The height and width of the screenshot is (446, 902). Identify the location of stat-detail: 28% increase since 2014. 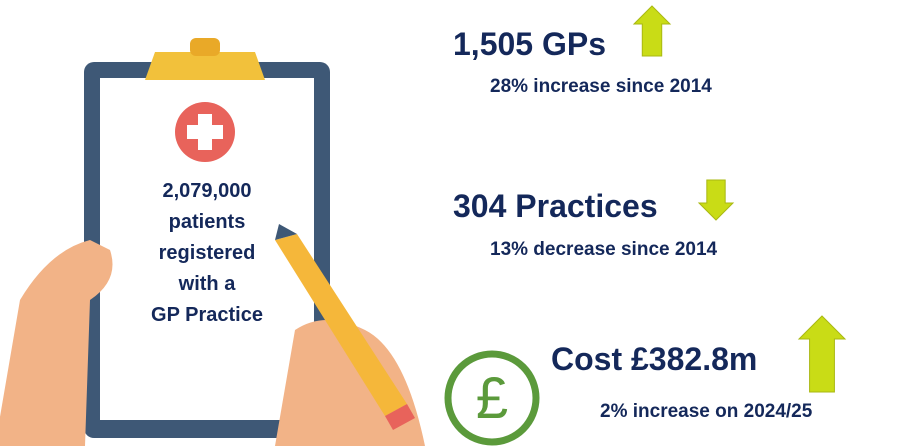
(601, 86).